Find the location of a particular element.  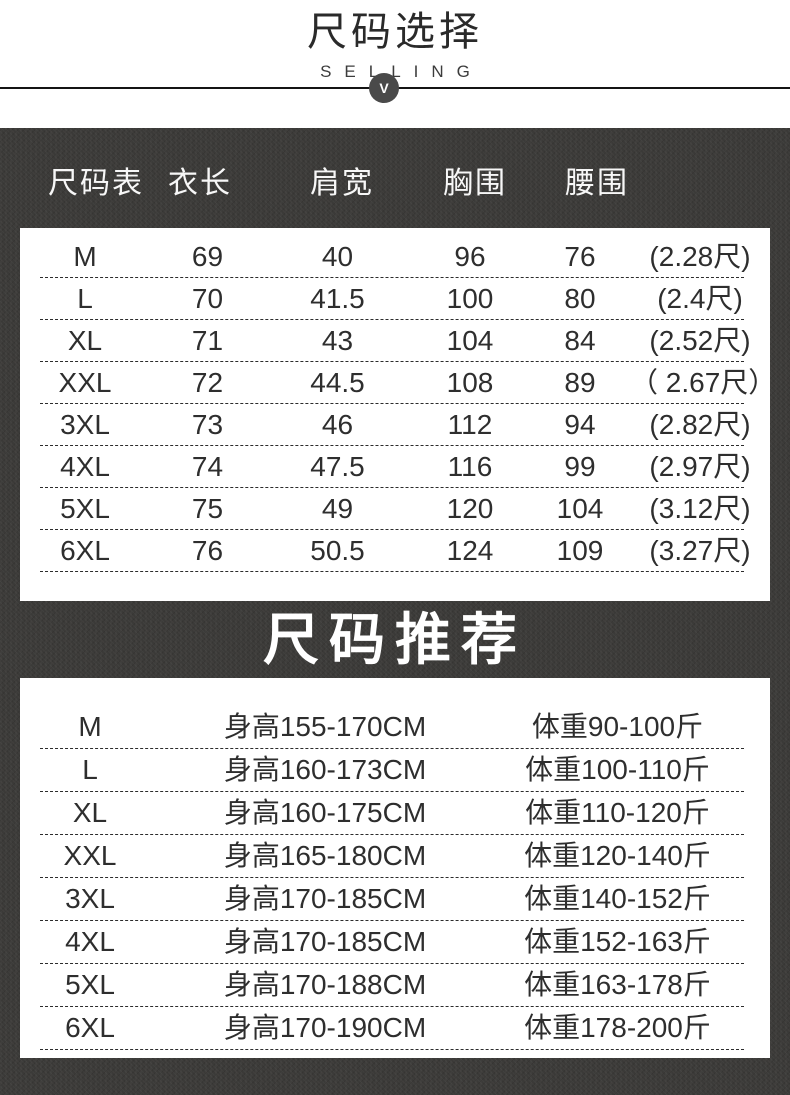

table-row: M 身高155-170CM 体重90-100斤 is located at coordinates (395, 727).